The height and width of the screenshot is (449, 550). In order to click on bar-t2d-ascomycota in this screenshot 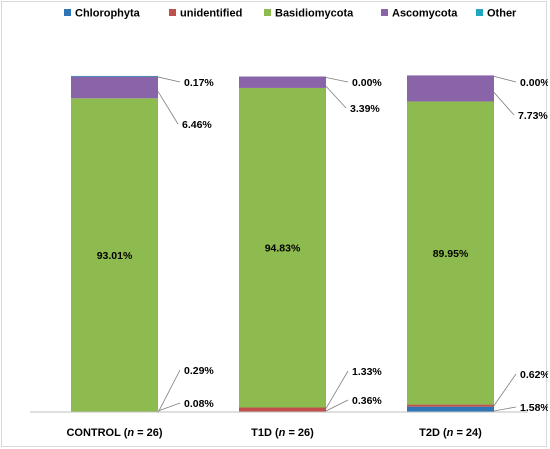, I will do `click(450, 88)`.